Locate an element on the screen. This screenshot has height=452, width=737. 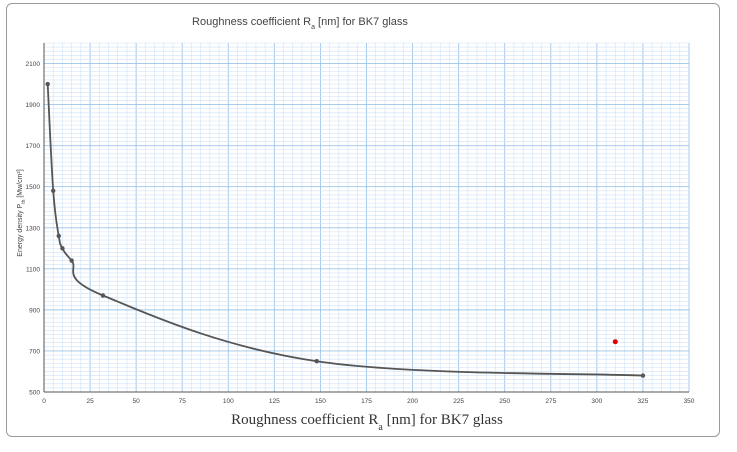
y-tick-label: 900 is located at coordinates (34, 310).